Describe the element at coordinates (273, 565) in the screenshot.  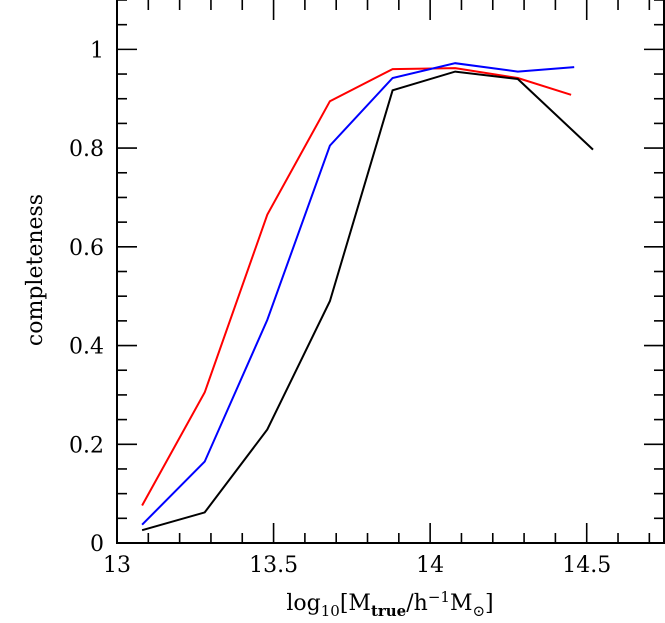
I see `x-tick-label: 13.5` at that location.